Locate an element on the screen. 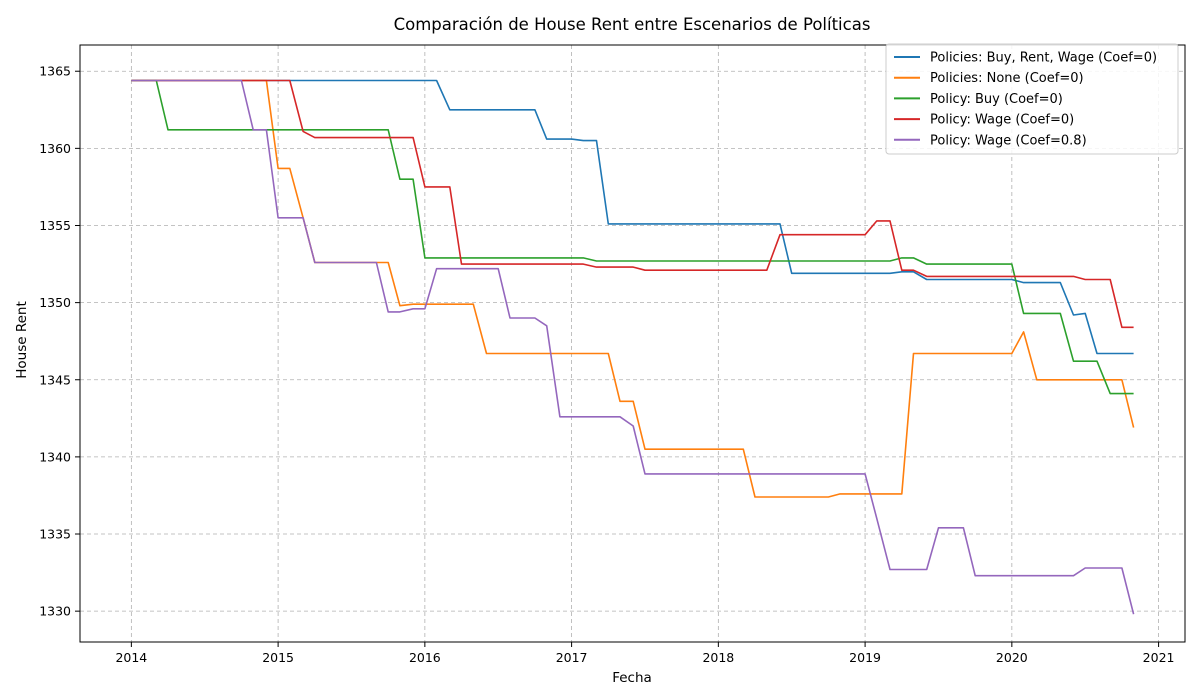 The image size is (1200, 700). y-tick-label: 1340 is located at coordinates (55, 456).